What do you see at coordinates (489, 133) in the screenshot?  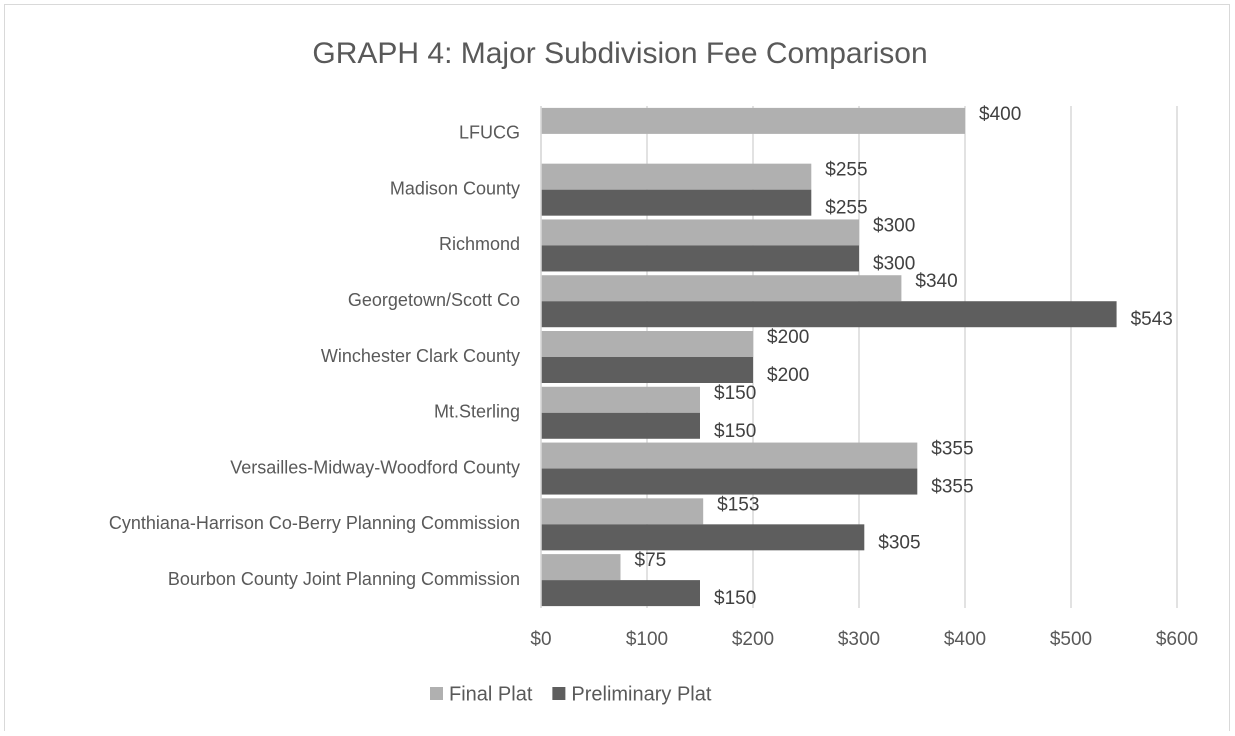 I see `y-tick-label: LFUCG` at bounding box center [489, 133].